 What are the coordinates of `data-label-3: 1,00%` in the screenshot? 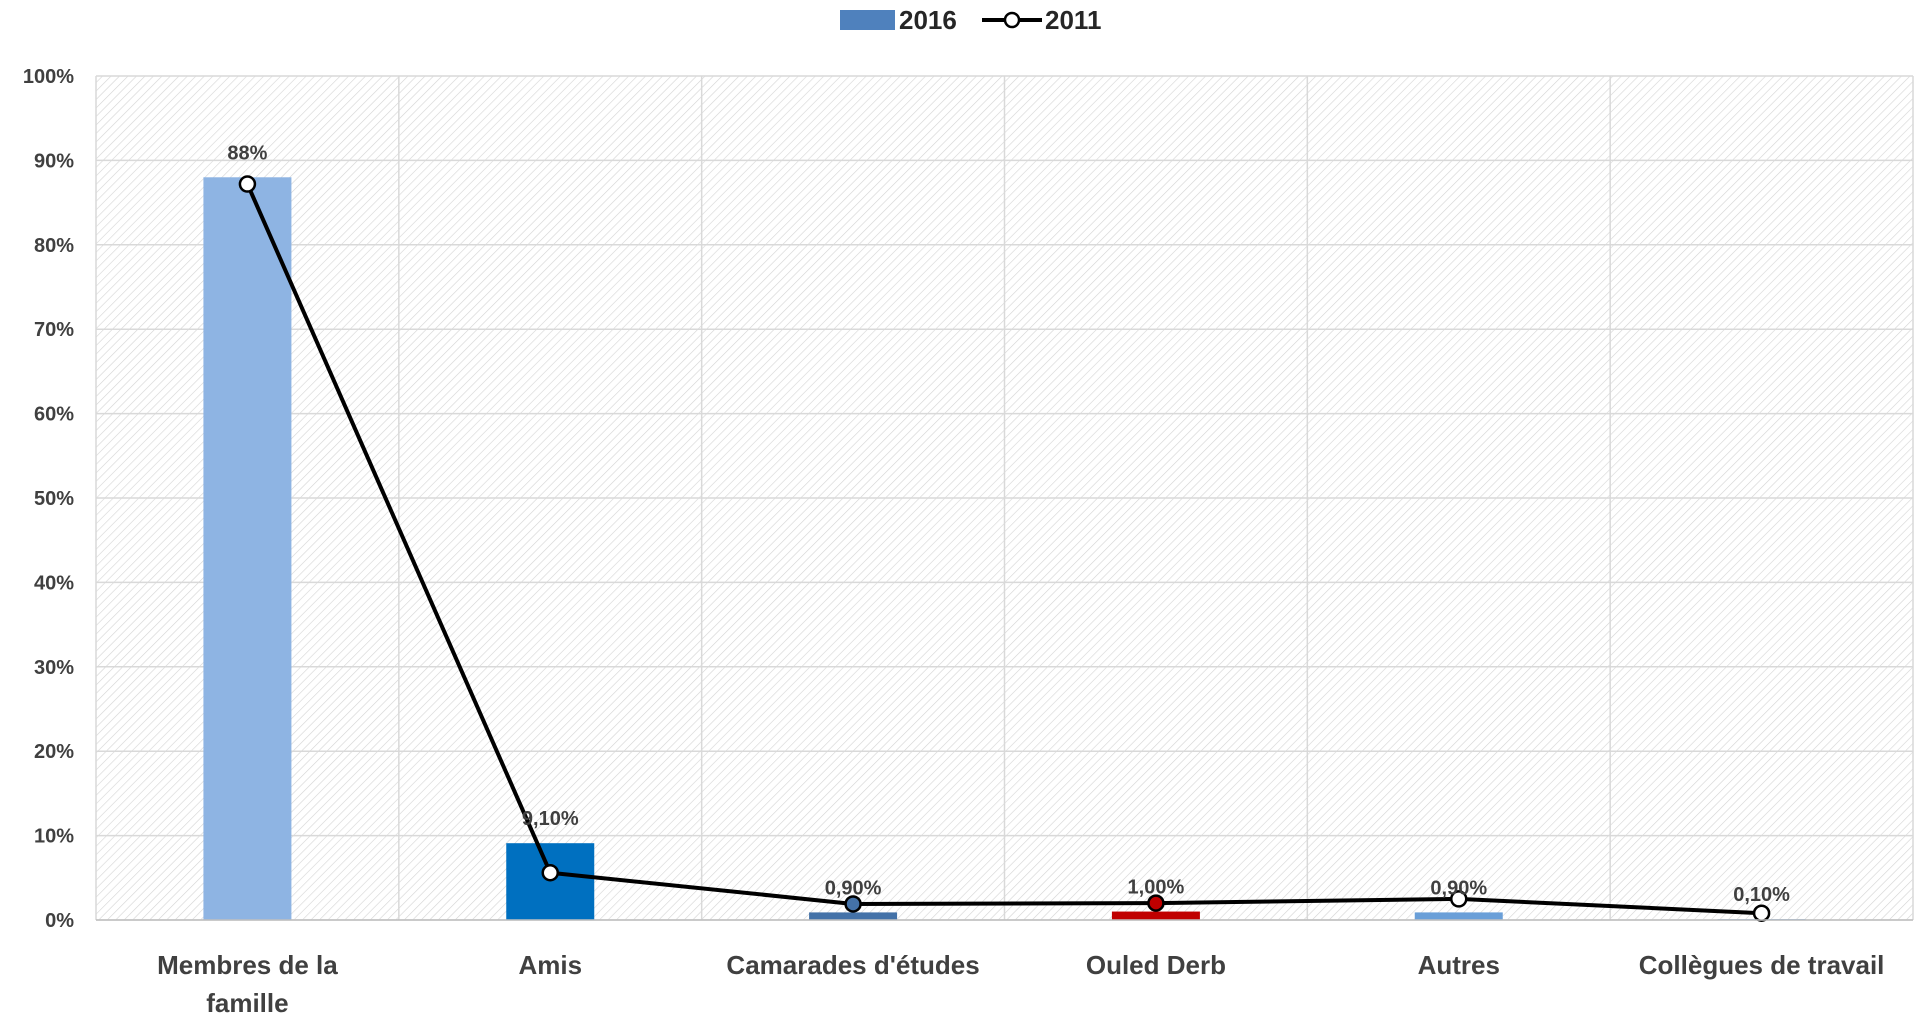 It's located at (1156, 888).